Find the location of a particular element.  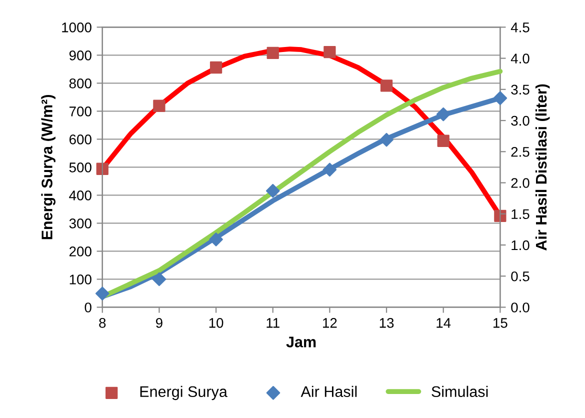

y2-tick-label: 2.0 is located at coordinates (520, 183).